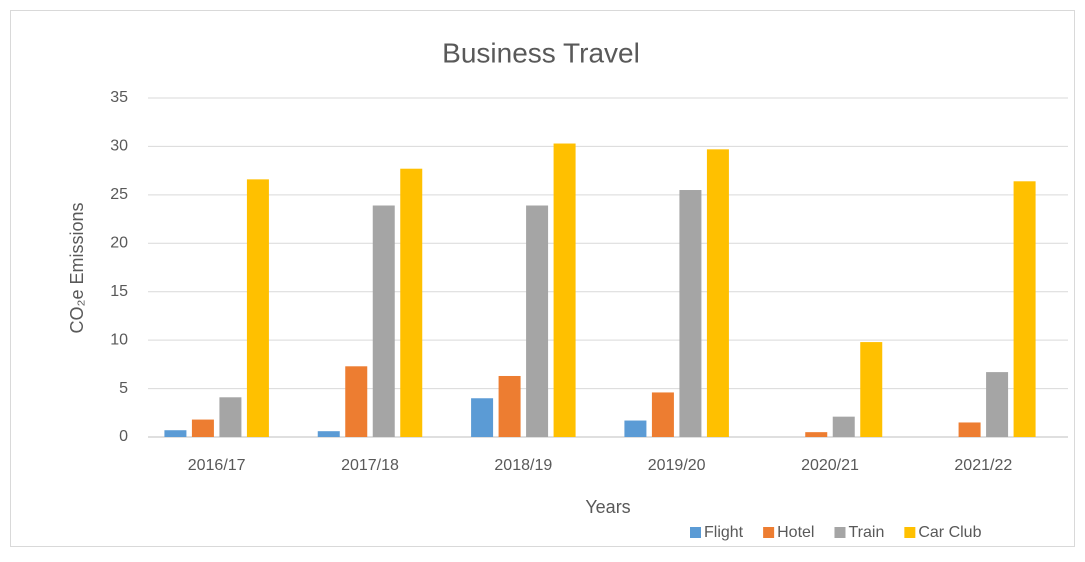 This screenshot has height=562, width=1085. What do you see at coordinates (123, 388) in the screenshot?
I see `y-tick-label: 5` at bounding box center [123, 388].